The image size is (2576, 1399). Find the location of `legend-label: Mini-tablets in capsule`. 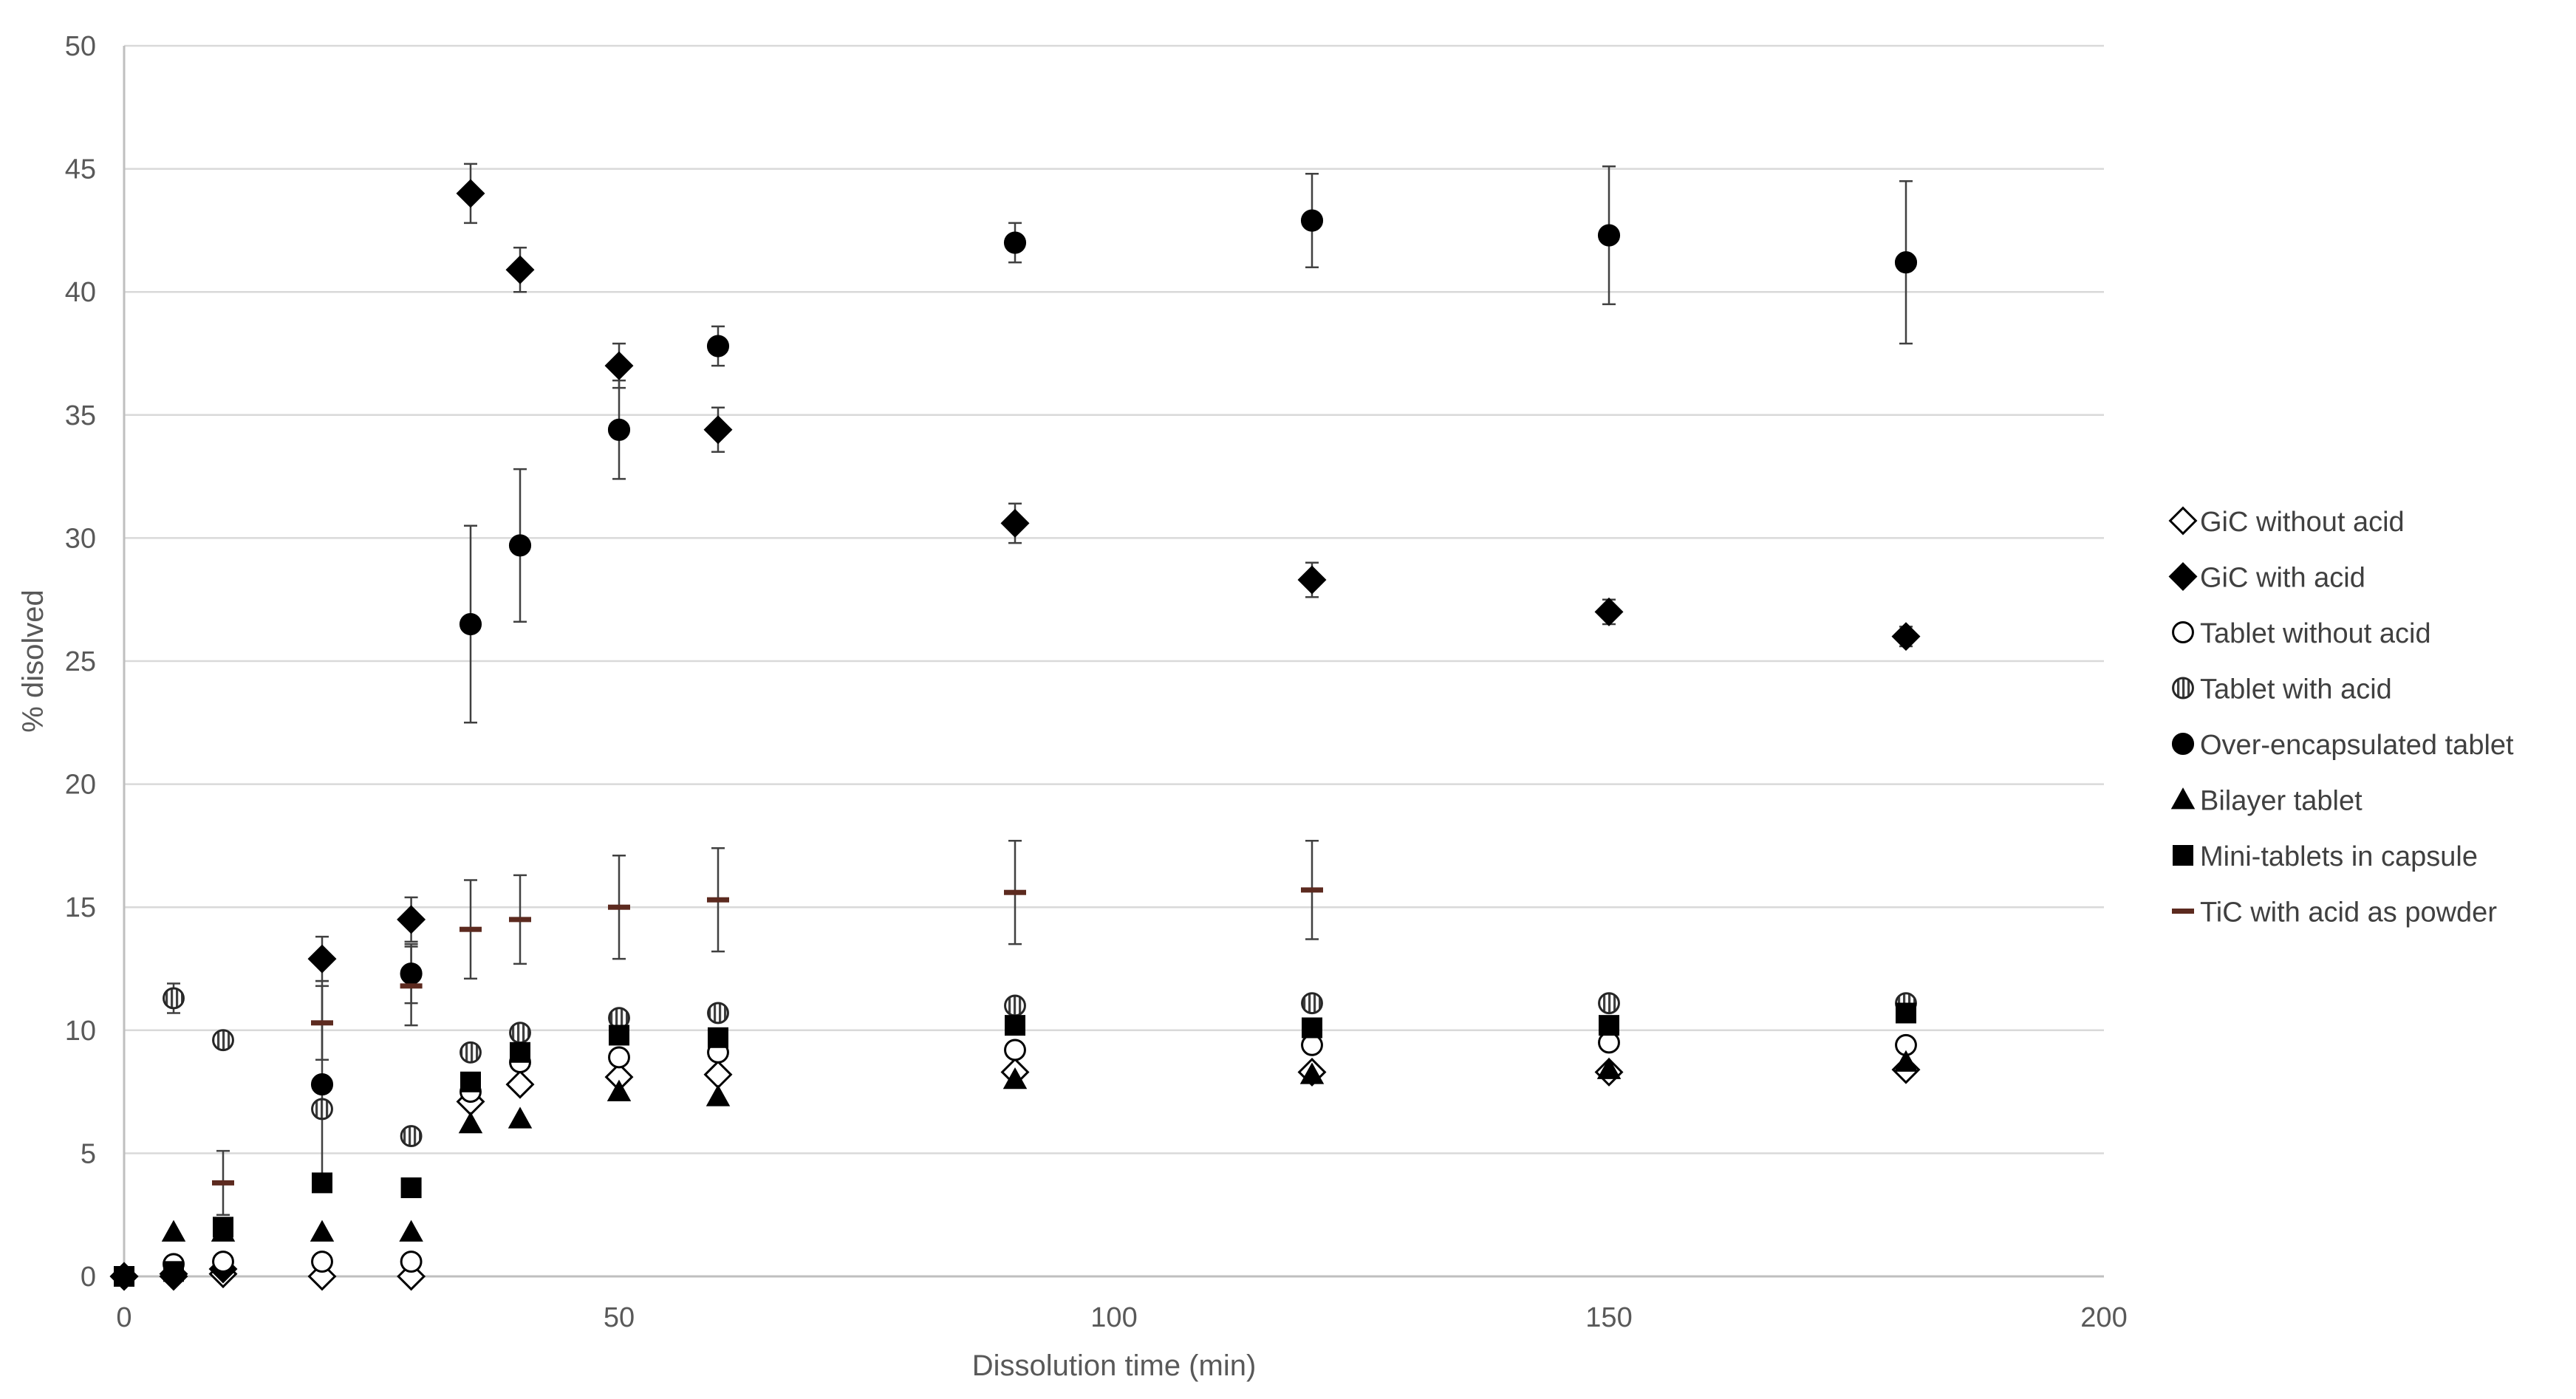

legend-label: Mini-tablets in capsule is located at coordinates (2339, 857).